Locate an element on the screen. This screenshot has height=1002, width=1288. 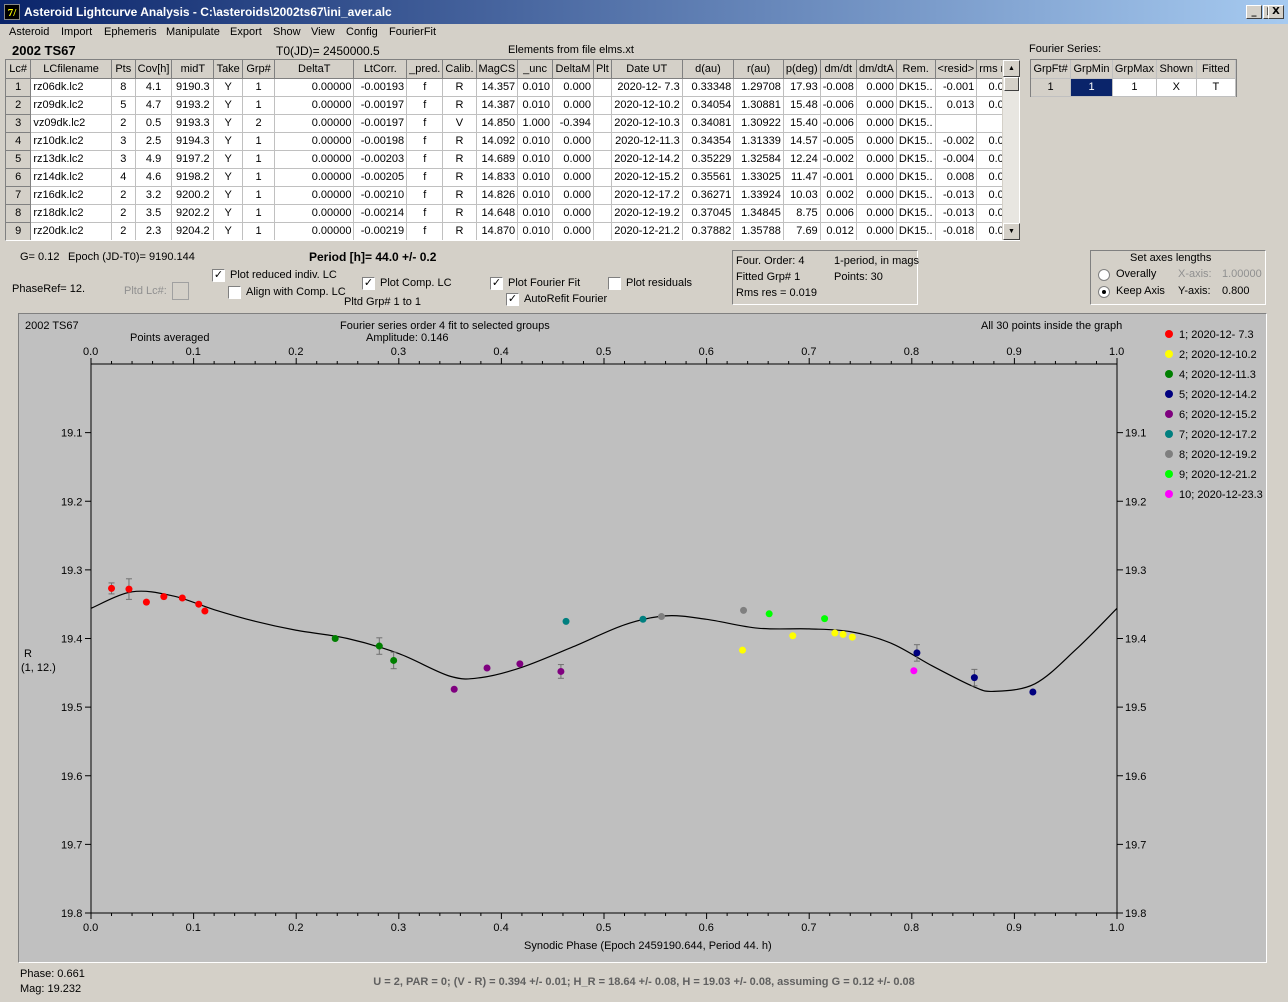
table-cell: 14.57 is located at coordinates (802, 141).